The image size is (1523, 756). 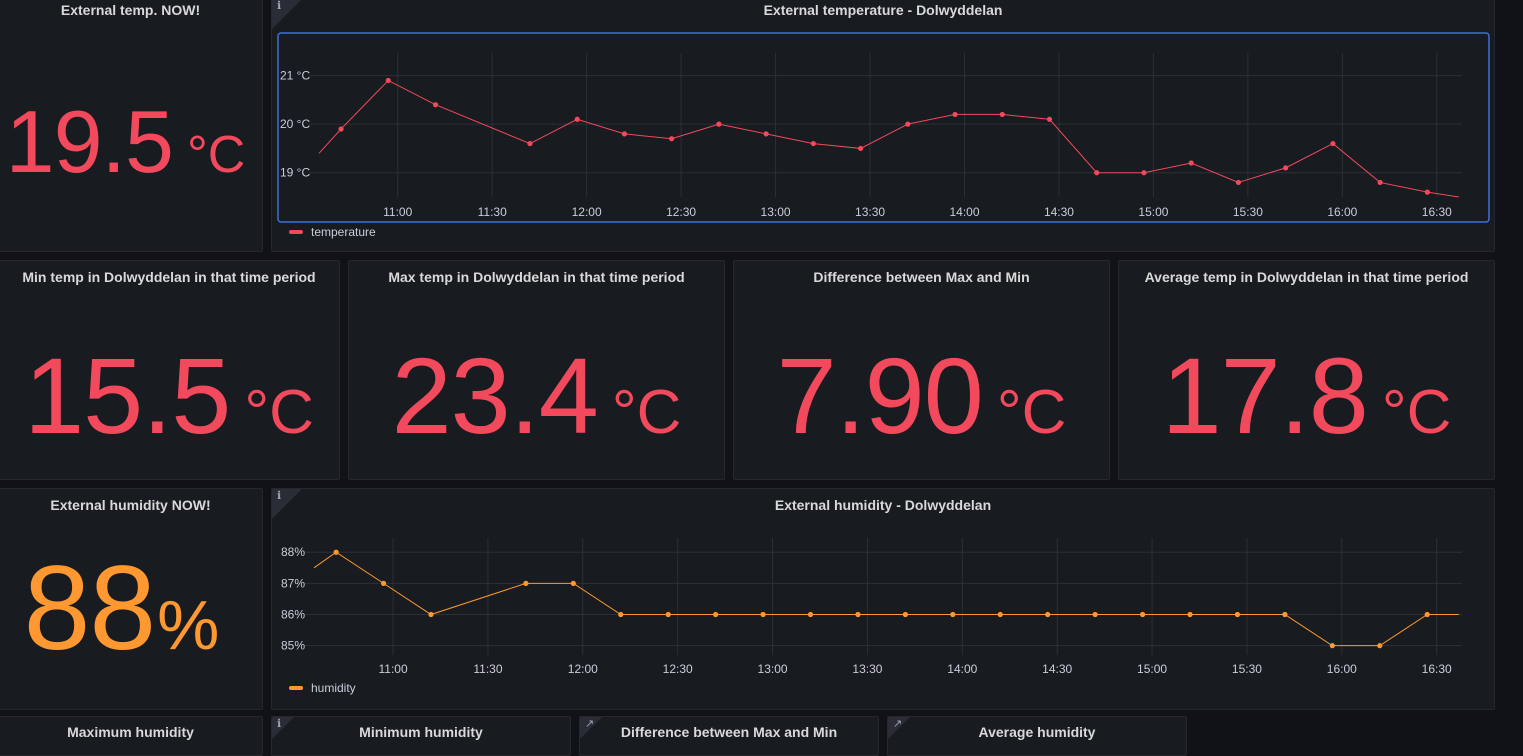 What do you see at coordinates (296, 232) in the screenshot?
I see `legend-swatch` at bounding box center [296, 232].